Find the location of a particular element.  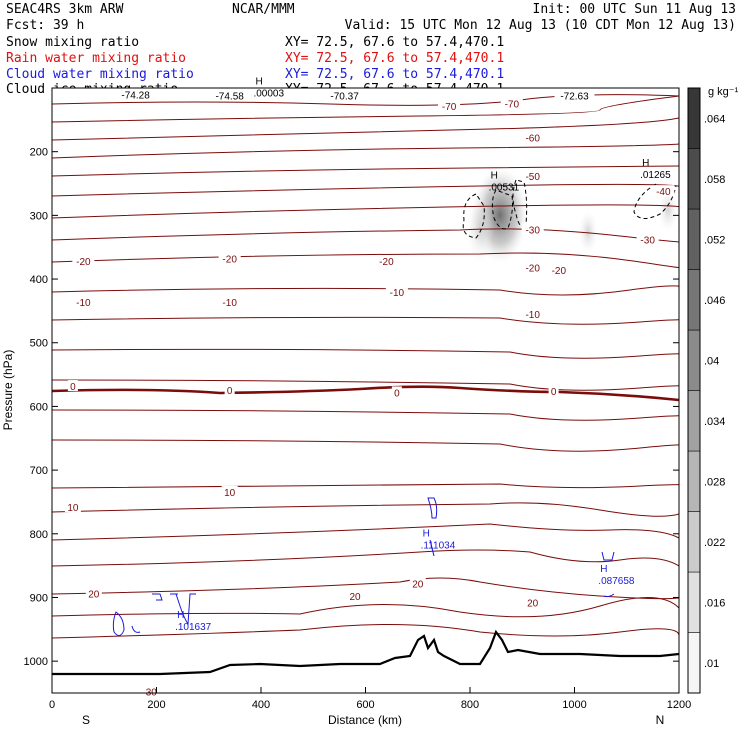

init-time: Init: 00 UTC Sun 11 Aug 13 is located at coordinates (635, 9).